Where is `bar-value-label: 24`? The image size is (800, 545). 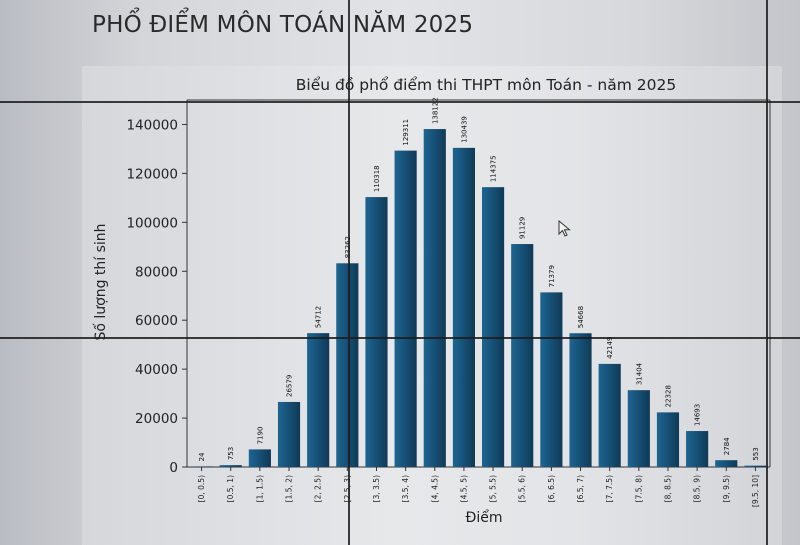 bar-value-label: 24 is located at coordinates (202, 456).